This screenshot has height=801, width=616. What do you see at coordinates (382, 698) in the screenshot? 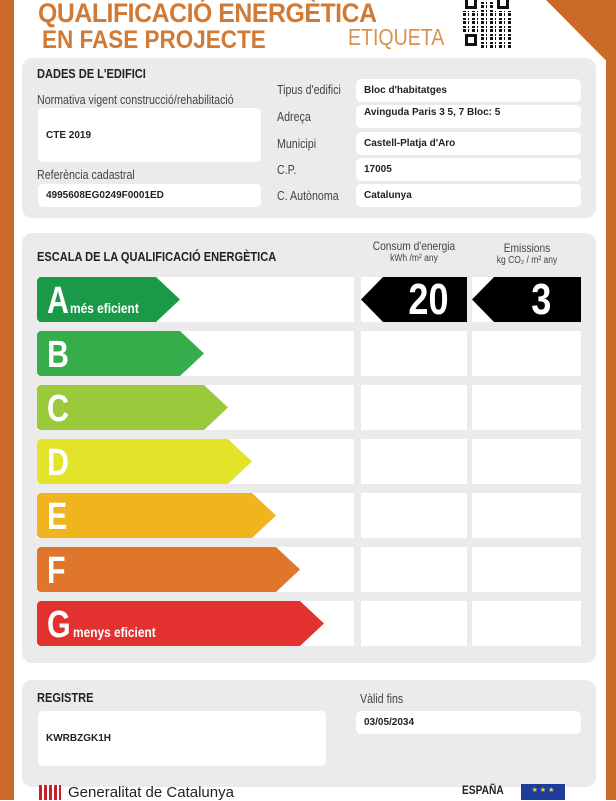
I see `valid-label: Vàlid fins` at bounding box center [382, 698].